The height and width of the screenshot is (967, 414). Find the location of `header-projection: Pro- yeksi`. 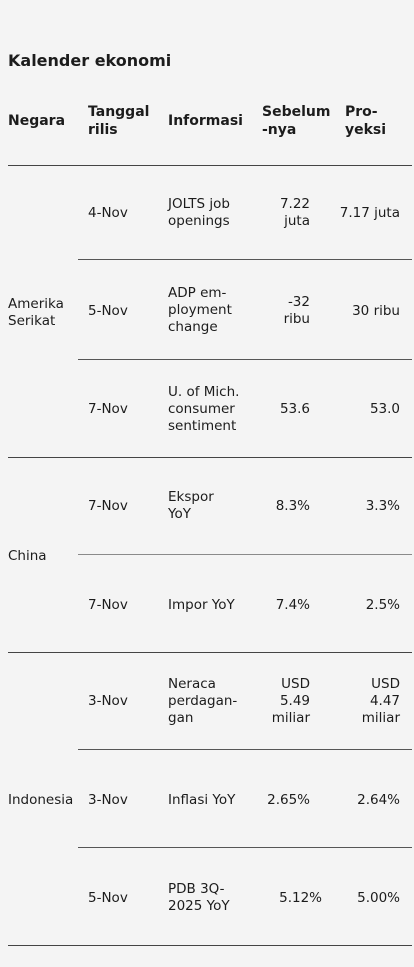

header-projection: Pro- yeksi is located at coordinates (366, 121).